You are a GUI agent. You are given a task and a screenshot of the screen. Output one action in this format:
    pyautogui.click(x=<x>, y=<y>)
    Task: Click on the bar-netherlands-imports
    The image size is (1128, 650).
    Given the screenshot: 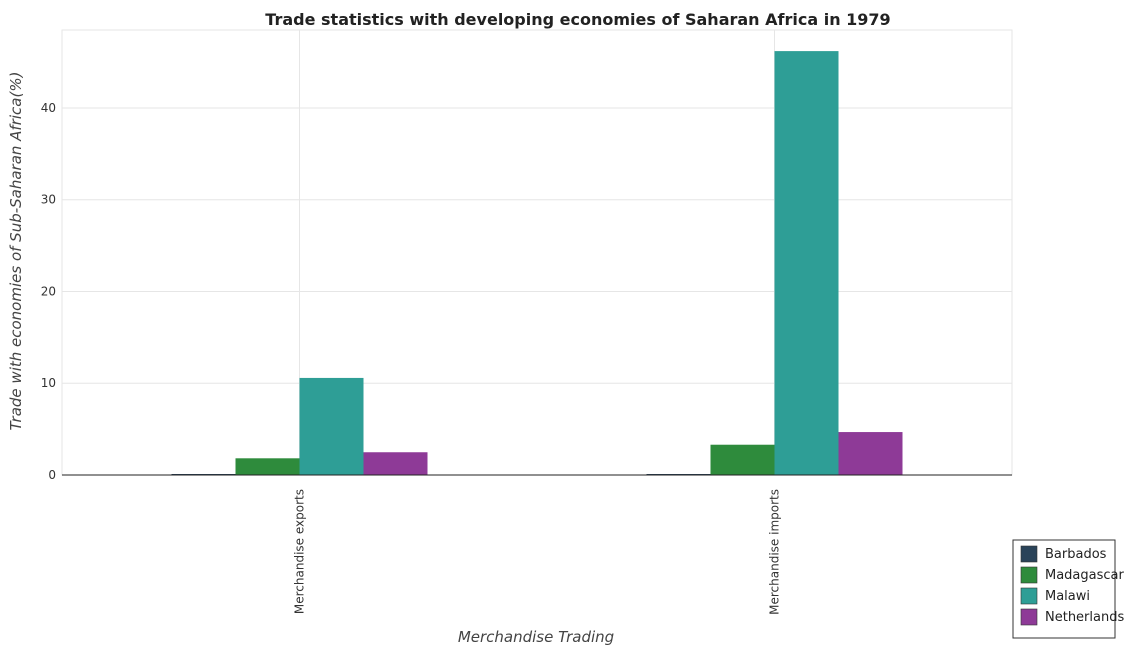 What is the action you would take?
    pyautogui.click(x=870, y=453)
    